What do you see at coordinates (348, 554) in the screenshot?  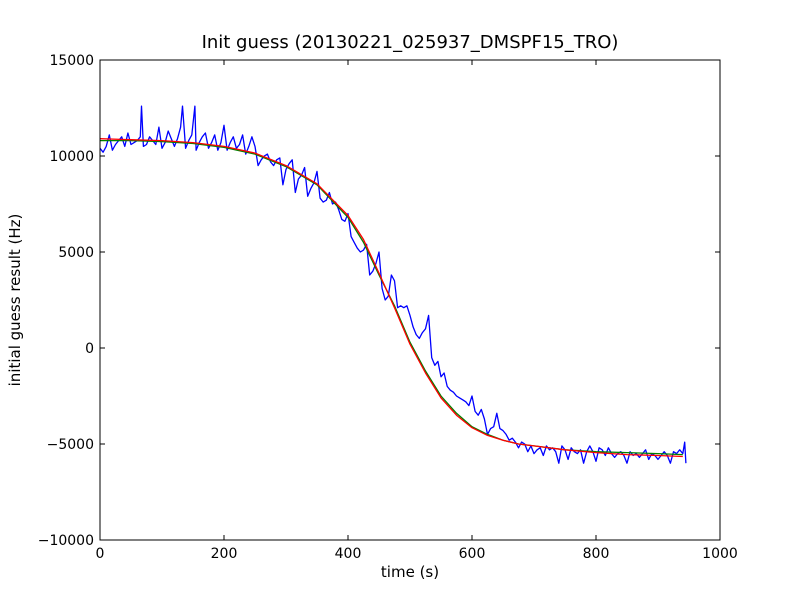 I see `x-tick-label: 400` at bounding box center [348, 554].